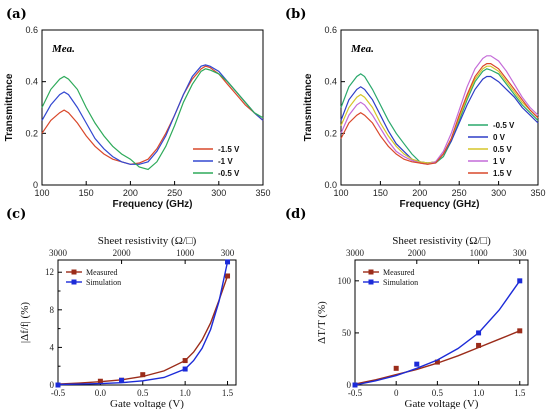 The height and width of the screenshot is (409, 550). What do you see at coordinates (16, 14) in the screenshot?
I see `panel-label-a: (a)` at bounding box center [16, 14].